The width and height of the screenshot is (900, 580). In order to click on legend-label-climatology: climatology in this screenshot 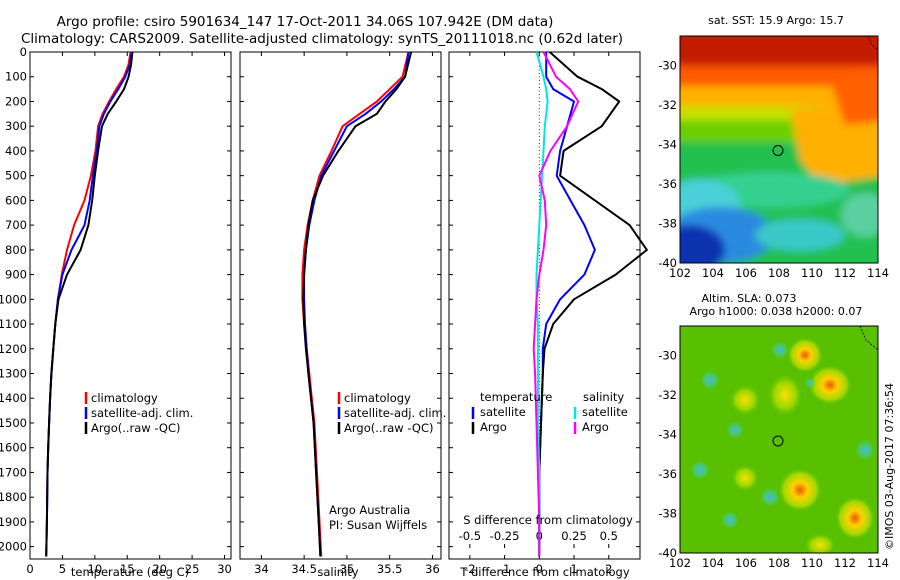, I will do `click(377, 398)`.